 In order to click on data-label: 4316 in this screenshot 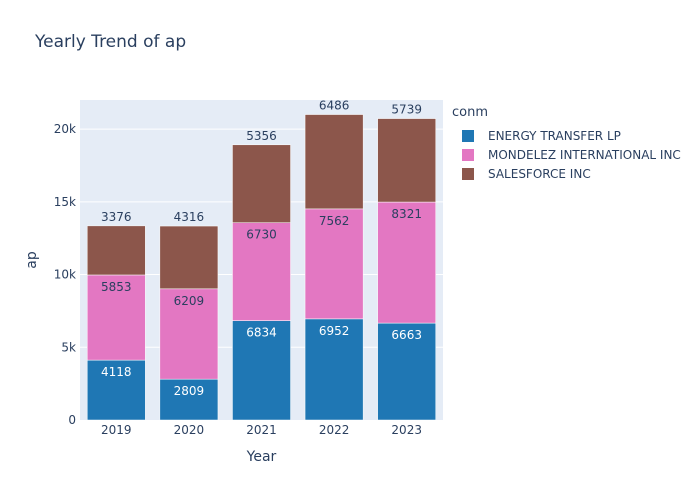, I will do `click(189, 217)`.